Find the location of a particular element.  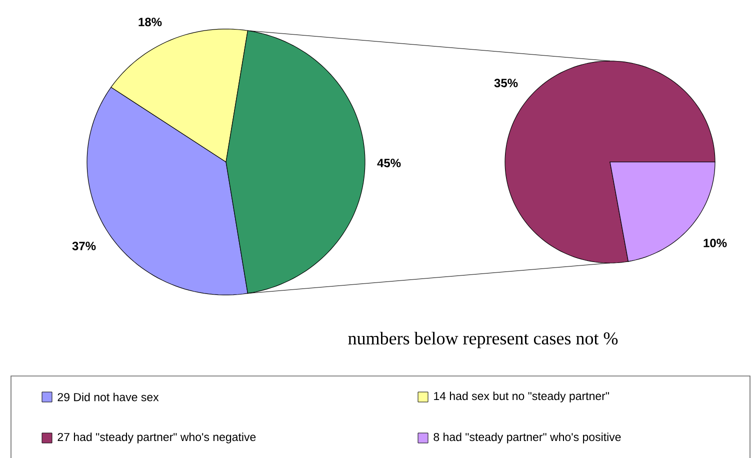

data-label: 45% is located at coordinates (389, 163).